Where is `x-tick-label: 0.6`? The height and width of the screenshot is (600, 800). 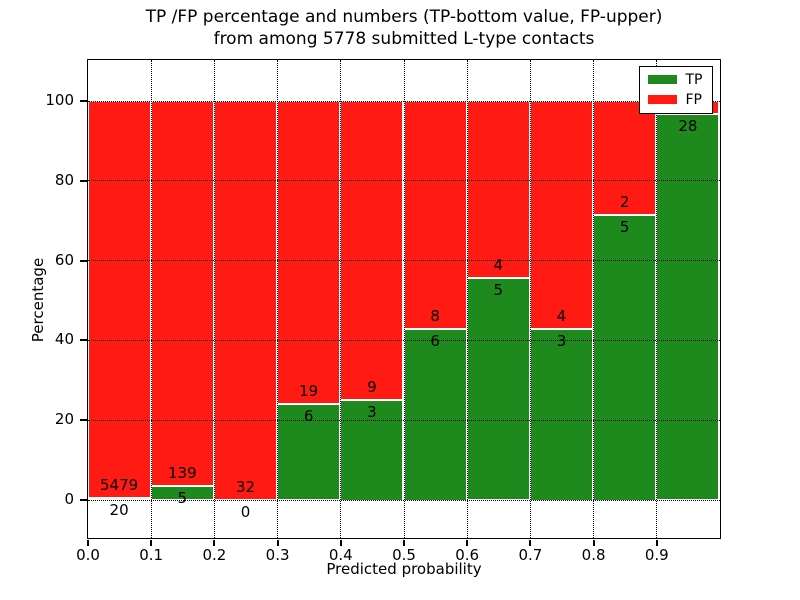 x-tick-label: 0.6 is located at coordinates (467, 555).